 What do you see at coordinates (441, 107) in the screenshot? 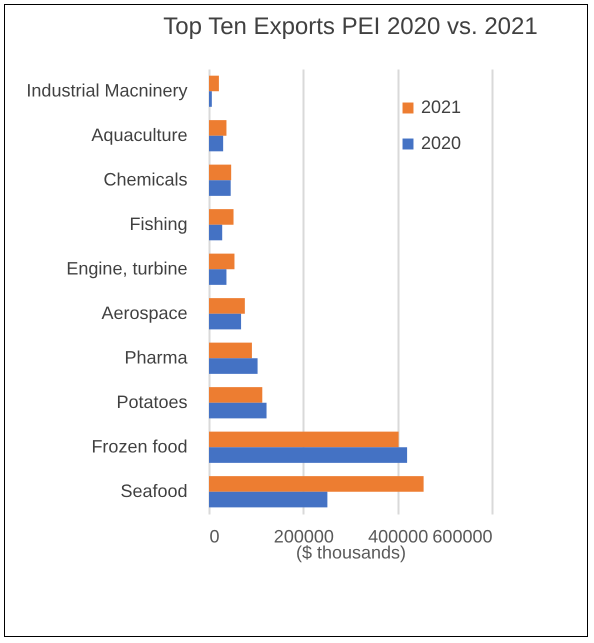
I see `legend-label: 2021` at bounding box center [441, 107].